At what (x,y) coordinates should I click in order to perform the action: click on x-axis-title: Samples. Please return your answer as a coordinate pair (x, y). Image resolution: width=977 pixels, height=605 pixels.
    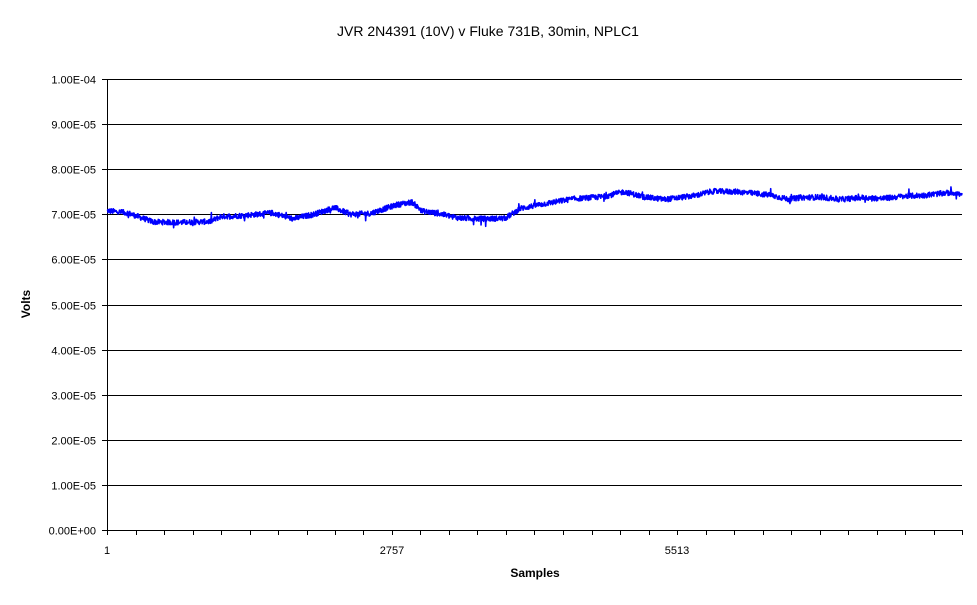
    Looking at the image, I should click on (535, 573).